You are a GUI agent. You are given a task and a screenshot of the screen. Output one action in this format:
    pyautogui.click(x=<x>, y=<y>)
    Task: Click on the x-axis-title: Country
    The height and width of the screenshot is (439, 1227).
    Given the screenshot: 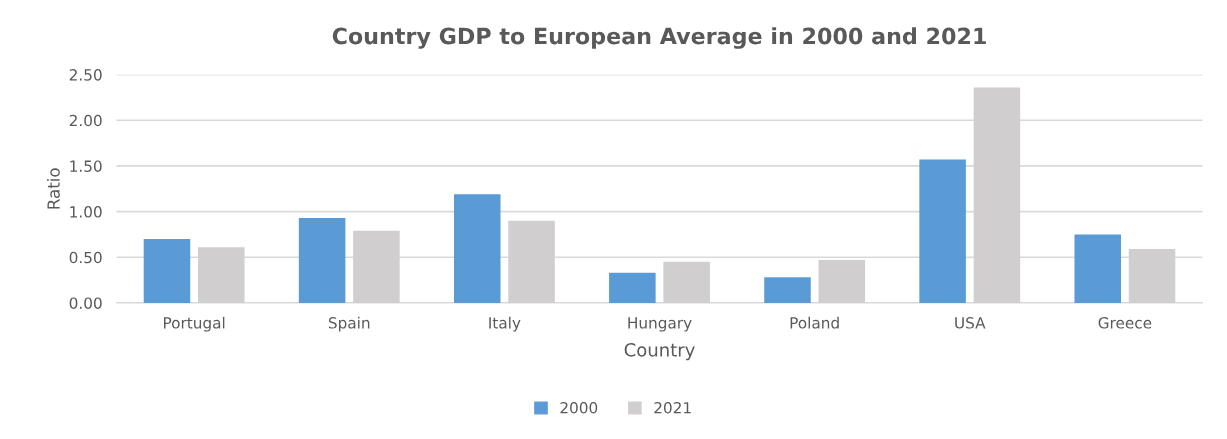 What is the action you would take?
    pyautogui.click(x=659, y=352)
    